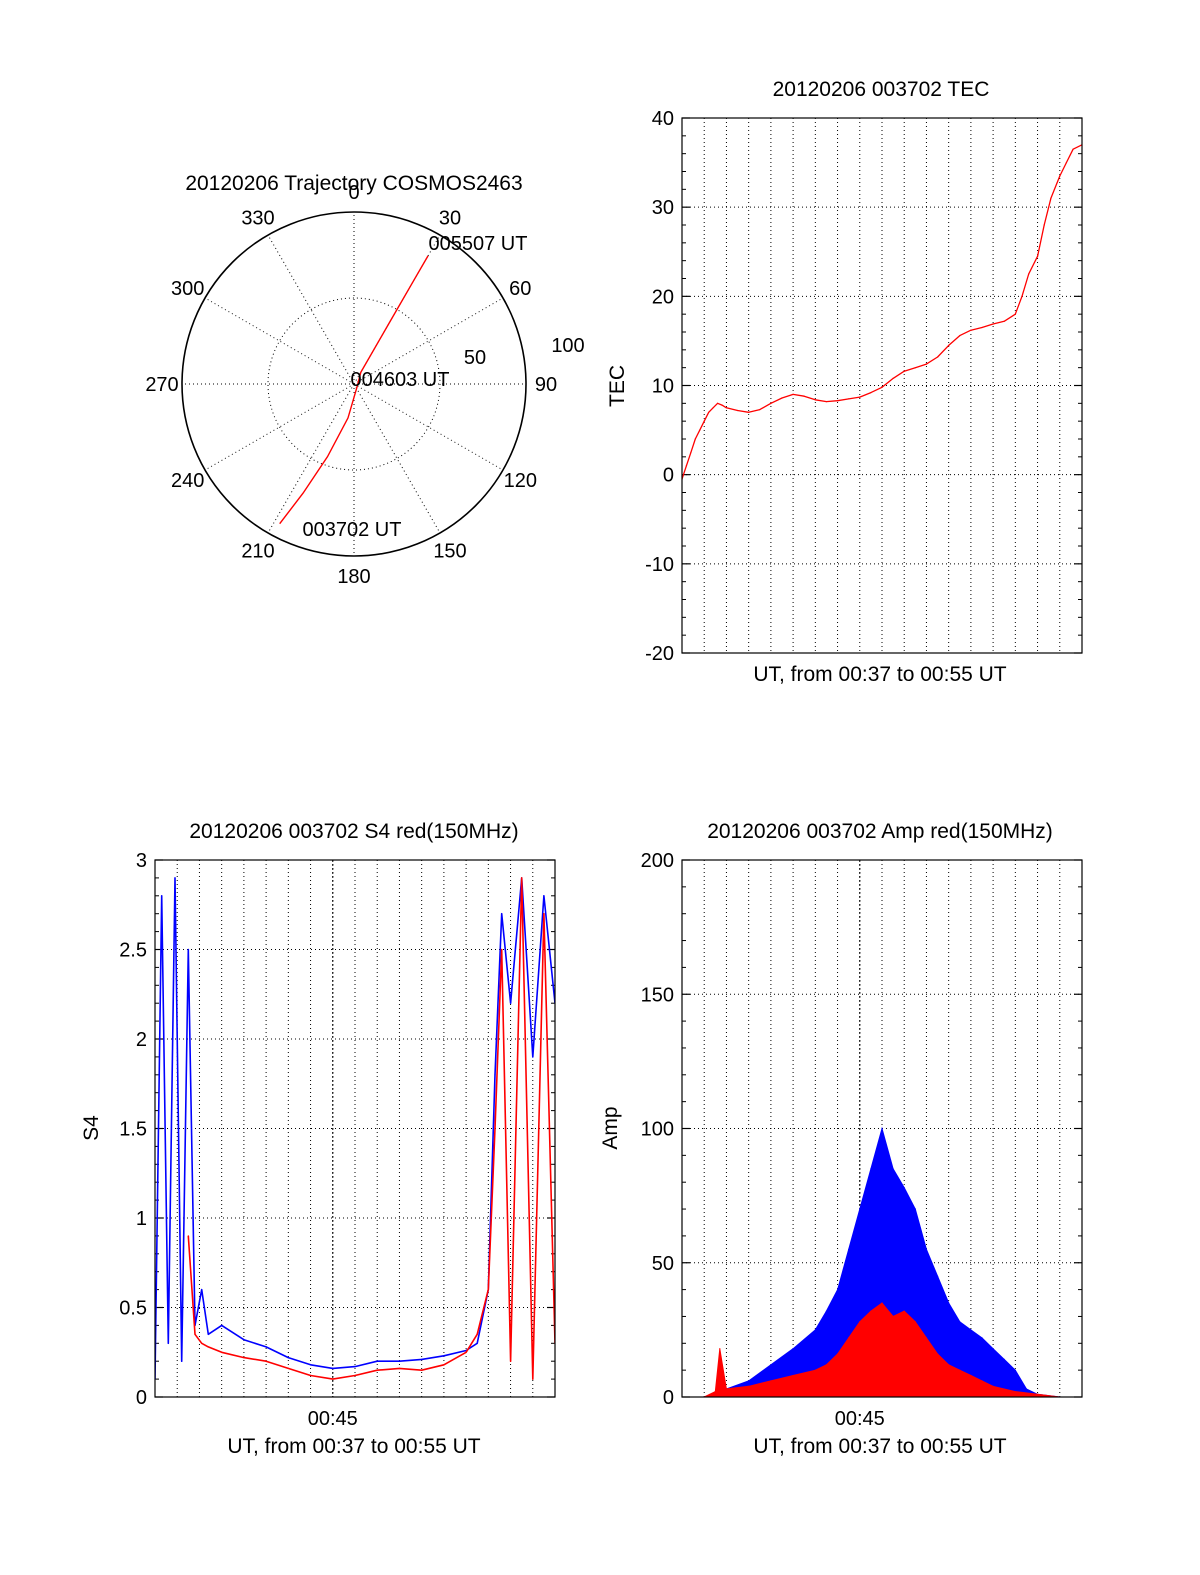 Image resolution: width=1200 pixels, height=1575 pixels. Describe the element at coordinates (657, 995) in the screenshot. I see `y-tick-label: 150` at that location.